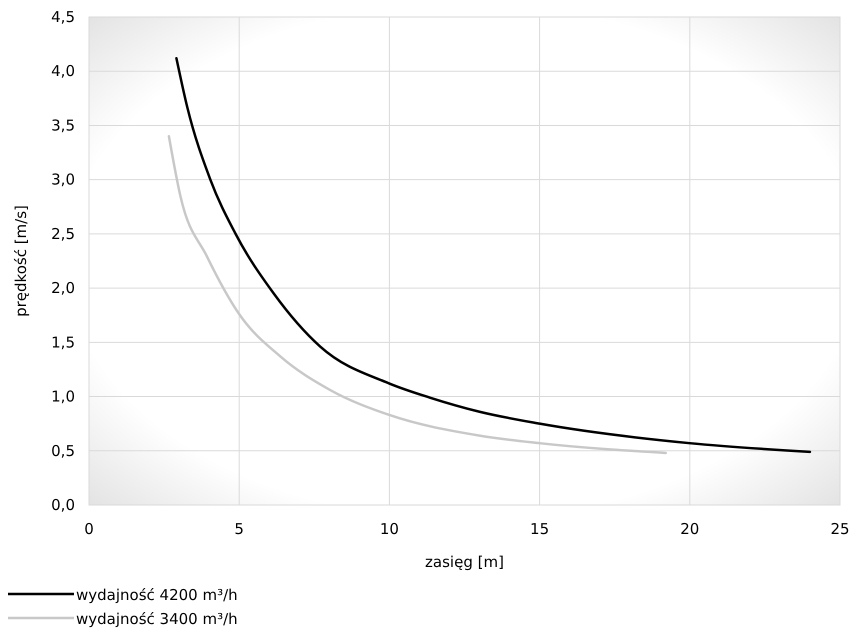 The width and height of the screenshot is (857, 636). What do you see at coordinates (540, 529) in the screenshot?
I see `x-tick-label: 15` at bounding box center [540, 529].